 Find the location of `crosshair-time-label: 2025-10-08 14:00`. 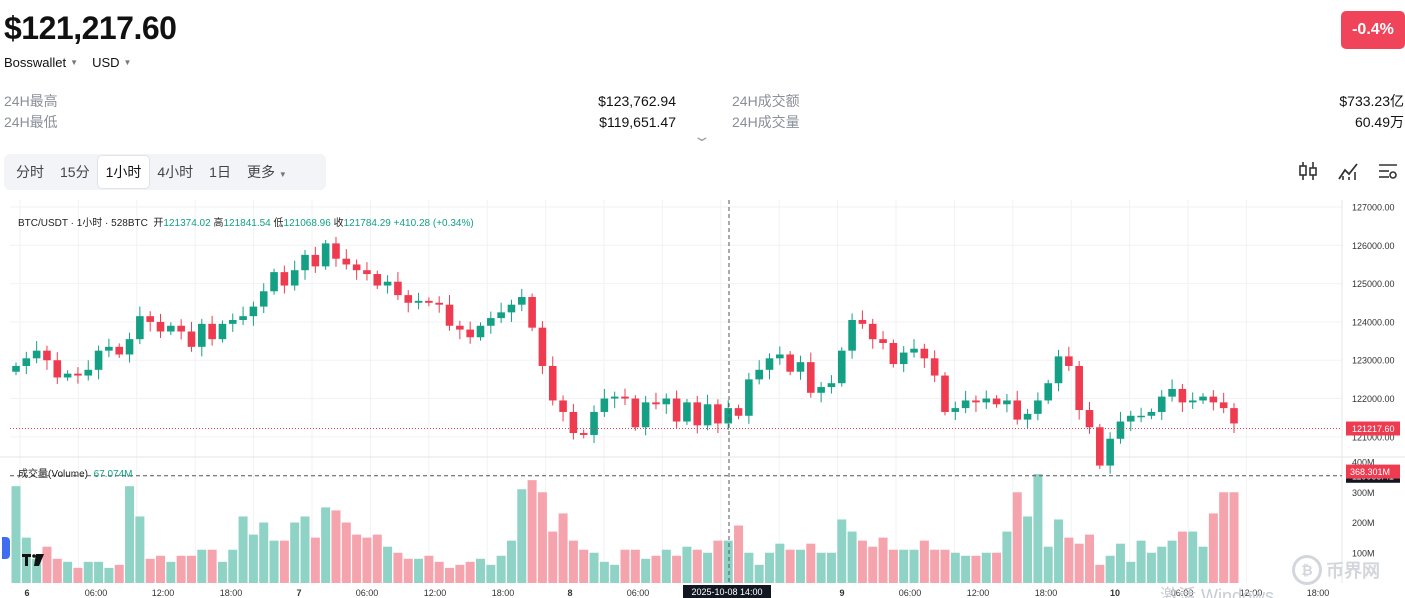

crosshair-time-label: 2025-10-08 14:00 is located at coordinates (726, 592).